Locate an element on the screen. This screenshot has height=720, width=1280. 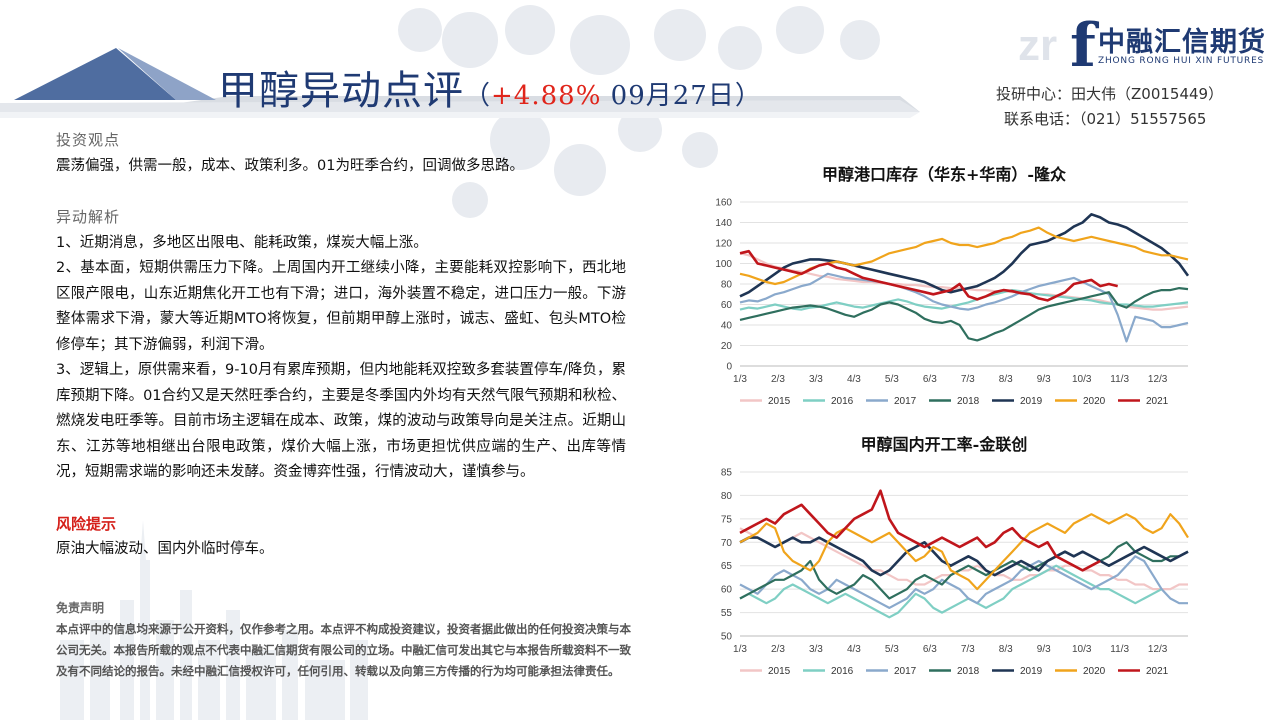
y-tick-label: 20 is located at coordinates (727, 346).